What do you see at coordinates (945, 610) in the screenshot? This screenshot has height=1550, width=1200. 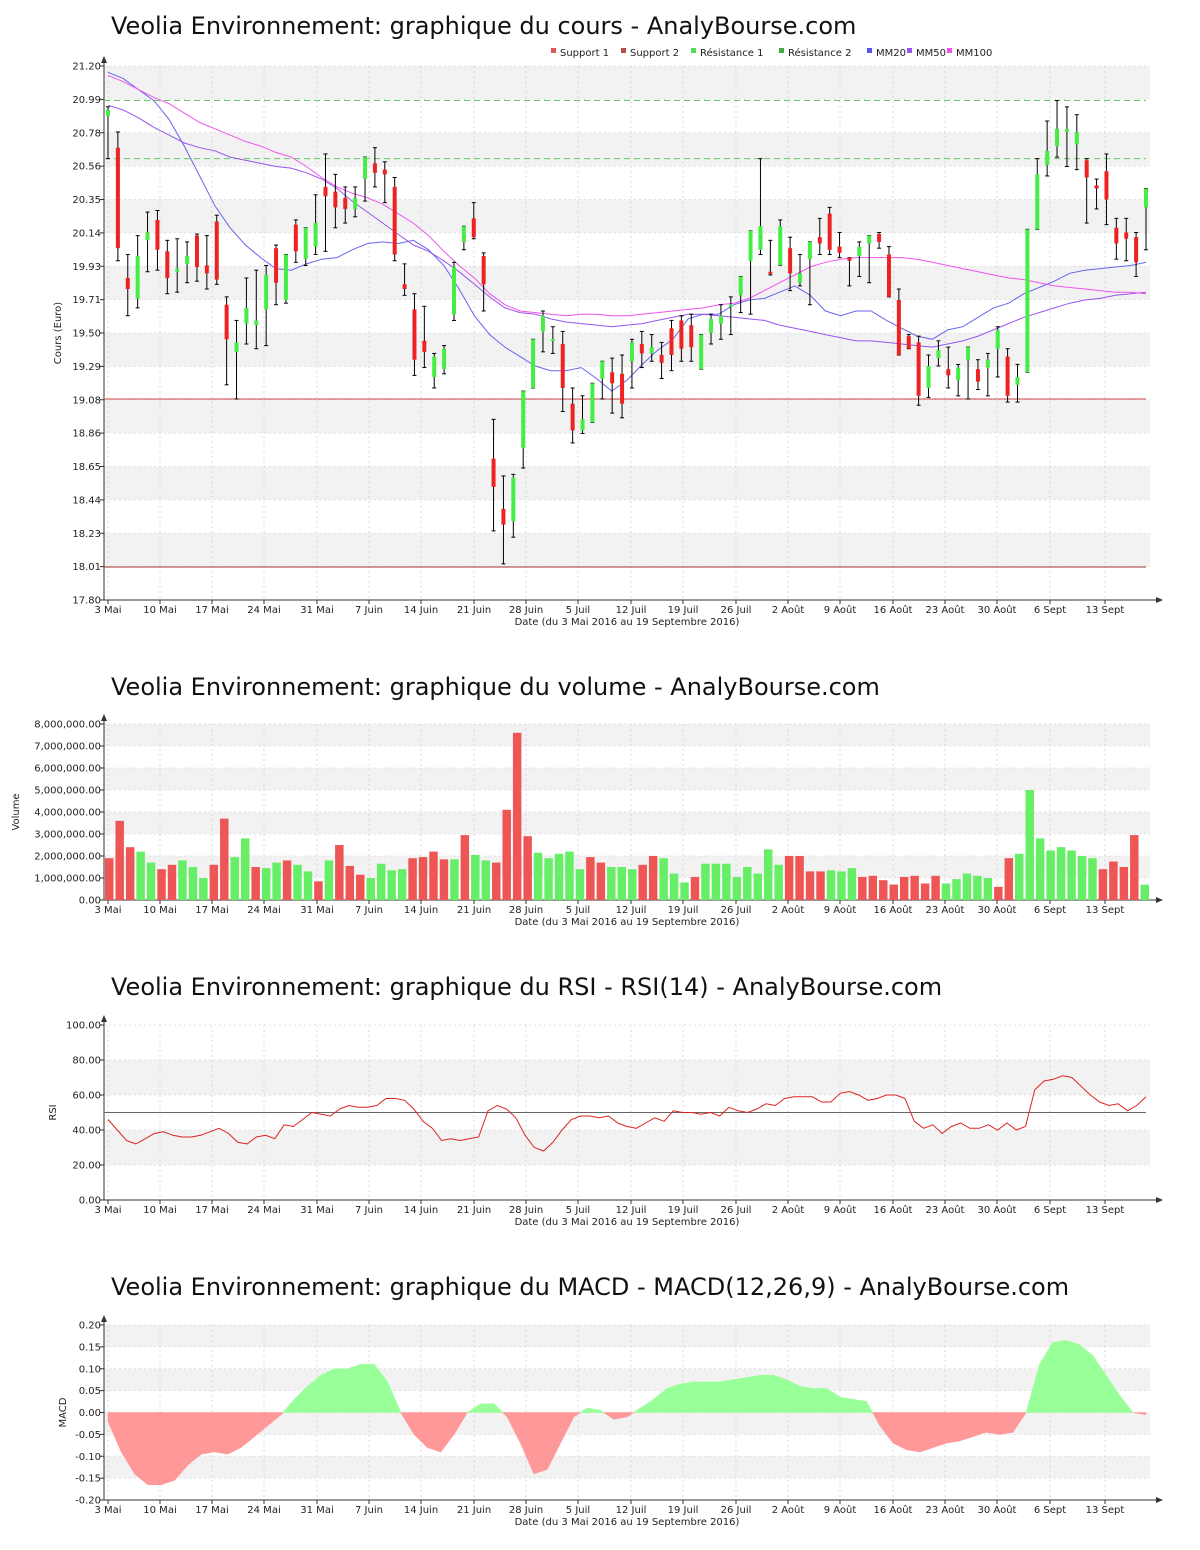 I see `x-tick-label: 23 Août` at bounding box center [945, 610].